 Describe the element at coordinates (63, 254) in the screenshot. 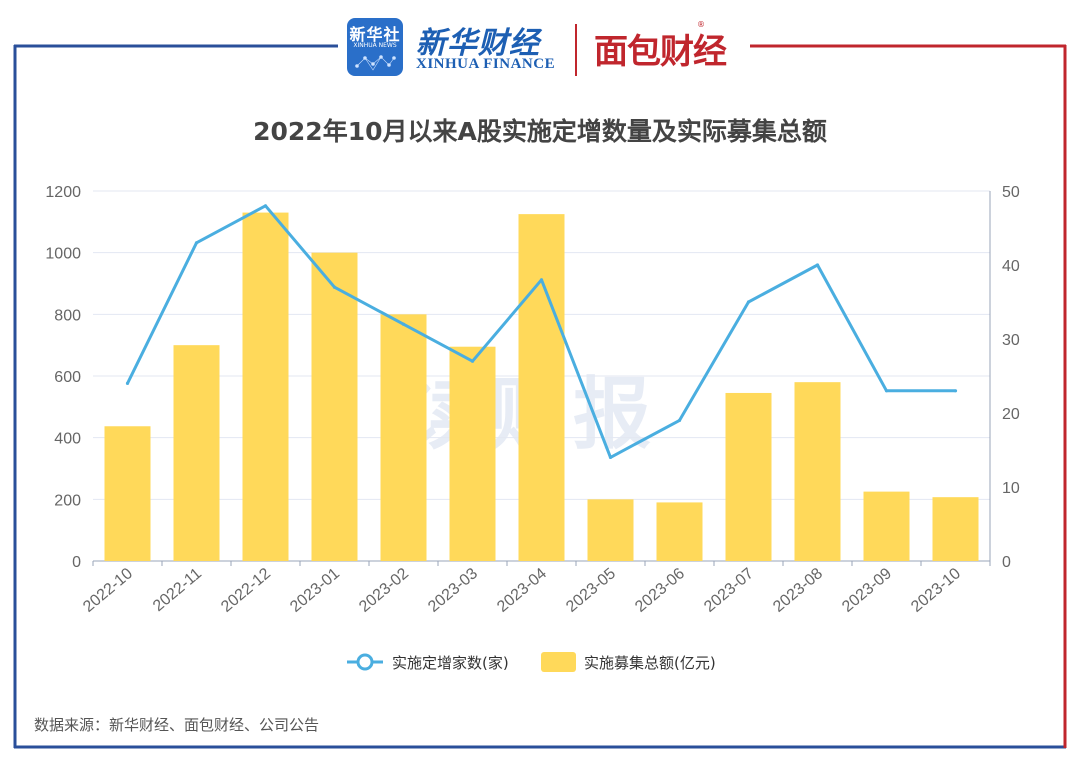

I see `y-left-tick-label: 1000` at that location.